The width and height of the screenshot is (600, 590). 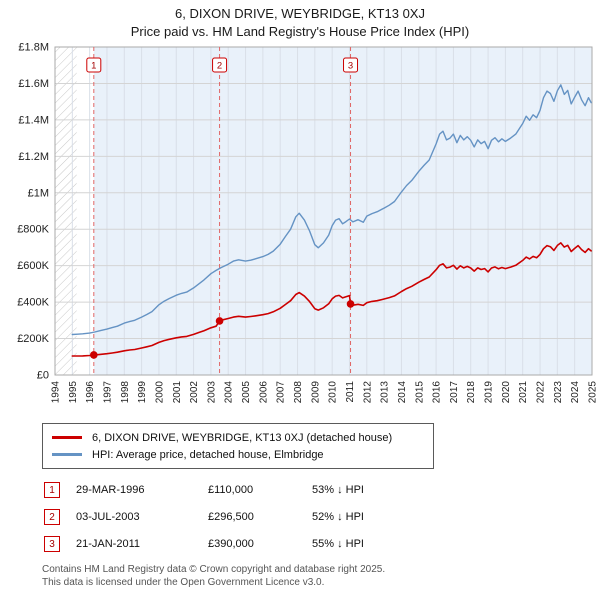 I want to click on transaction-number-badge: 3, so click(x=52, y=544).